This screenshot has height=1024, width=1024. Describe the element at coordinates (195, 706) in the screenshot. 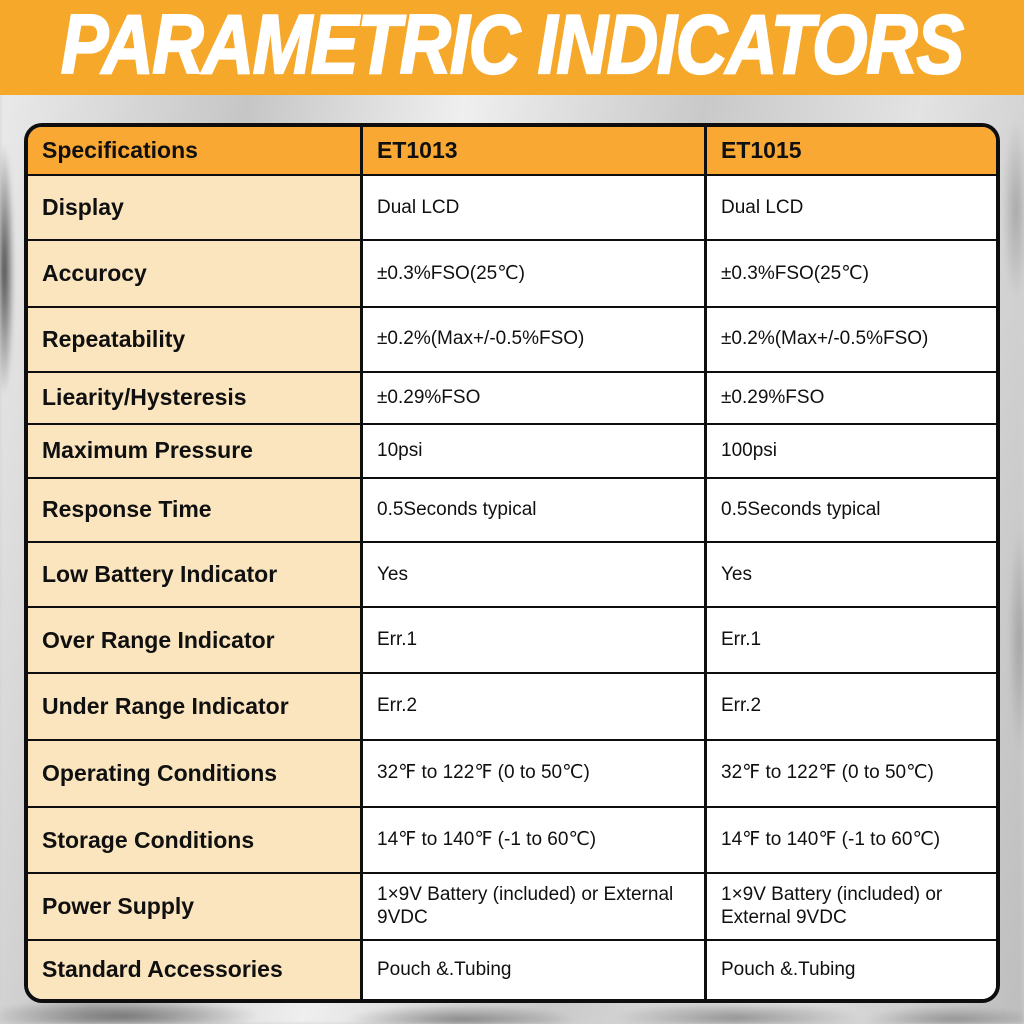

I see `spec-label-cell: Under Range Indicator` at that location.